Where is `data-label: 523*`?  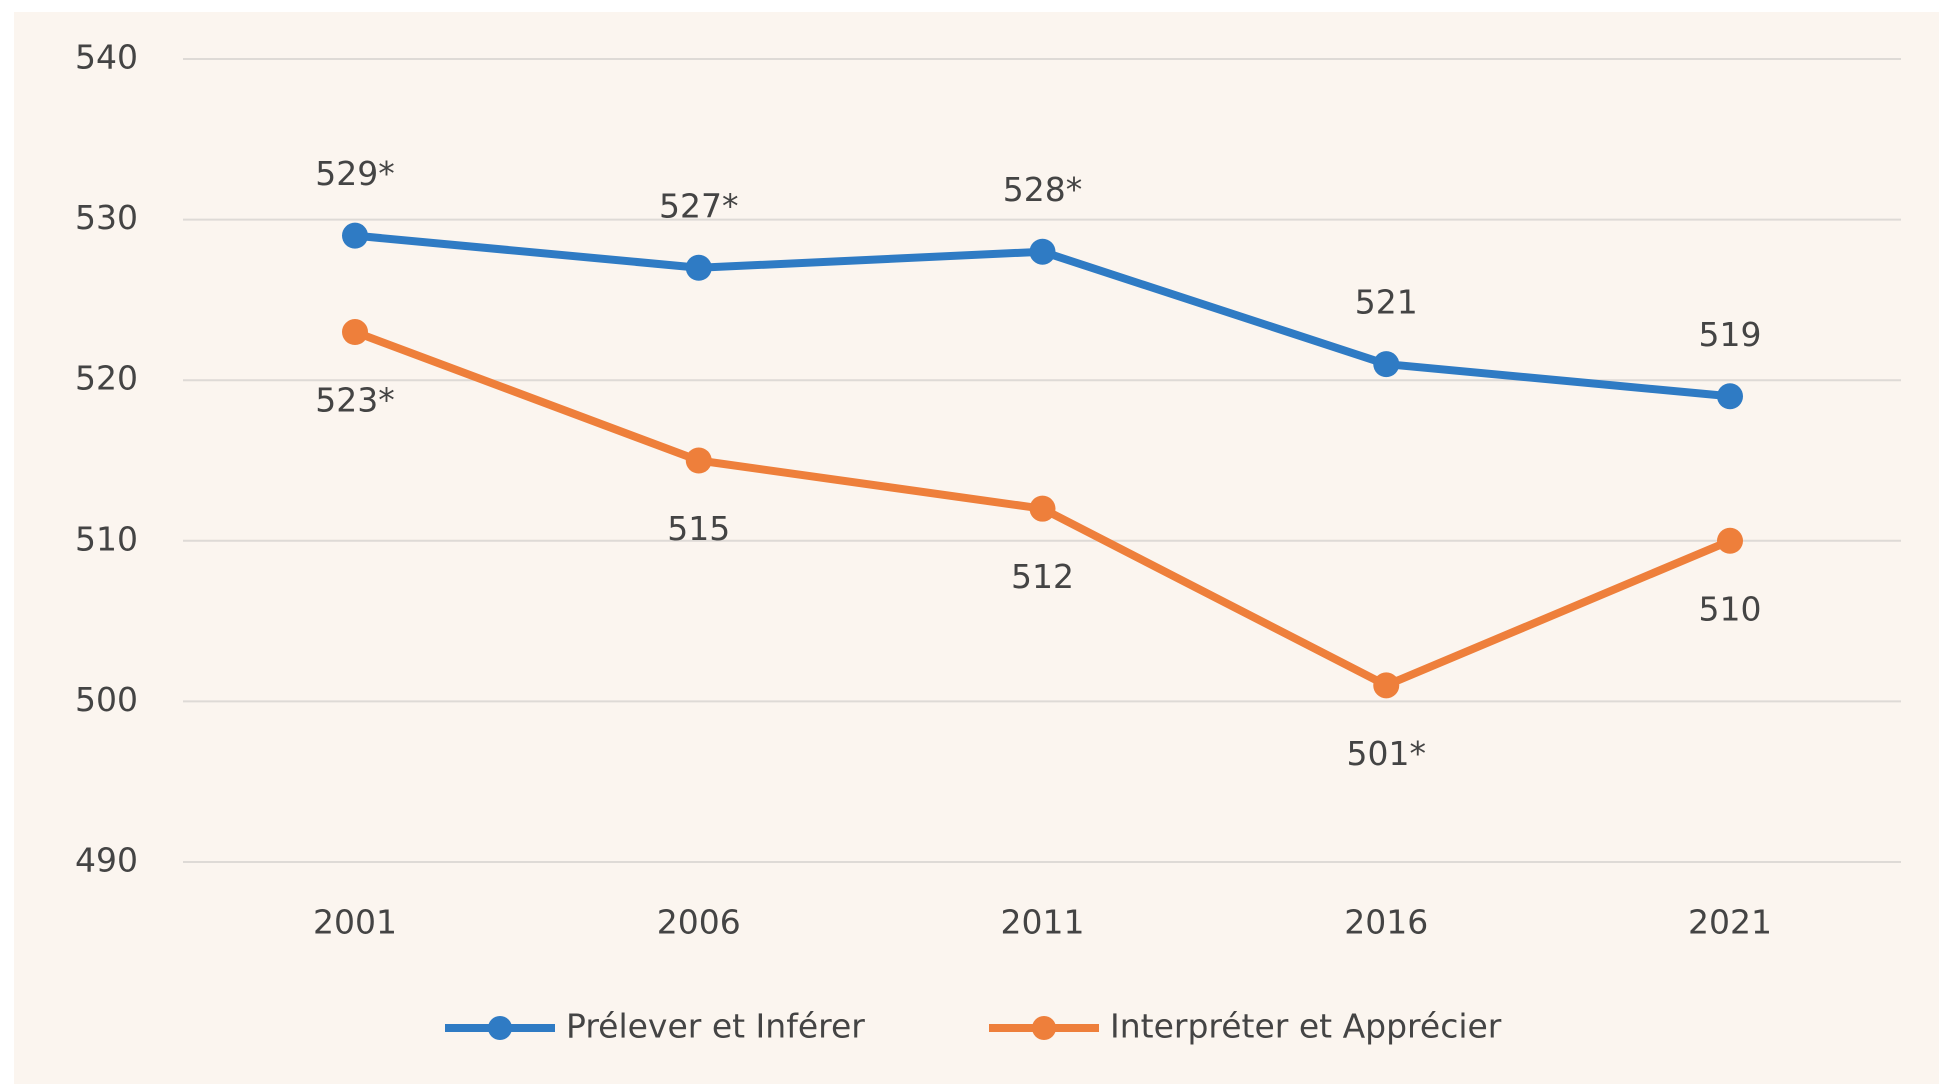 data-label: 523* is located at coordinates (355, 400).